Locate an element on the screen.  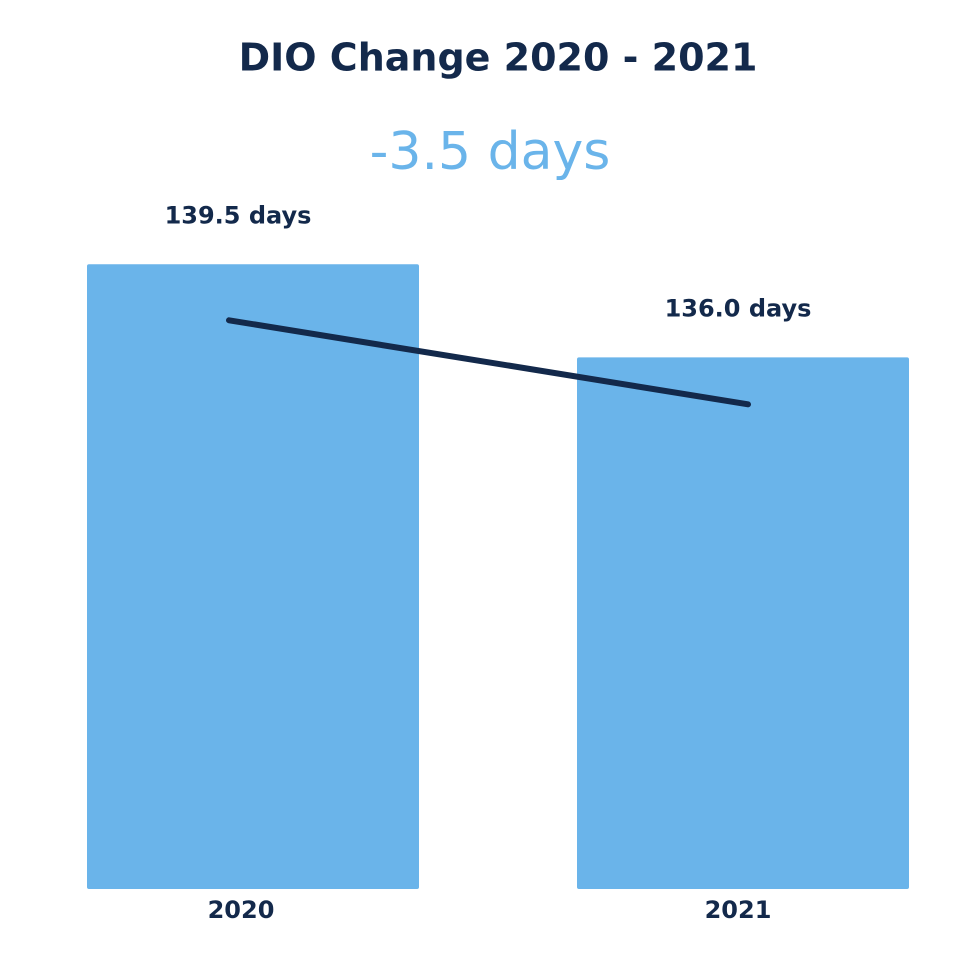
chart-title: DIO Change 2020 - 2021 is located at coordinates (498, 58).